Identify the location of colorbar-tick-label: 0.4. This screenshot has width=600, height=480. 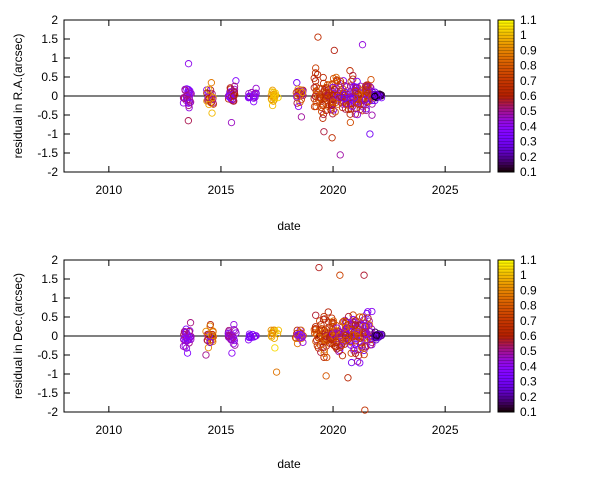
(528, 126).